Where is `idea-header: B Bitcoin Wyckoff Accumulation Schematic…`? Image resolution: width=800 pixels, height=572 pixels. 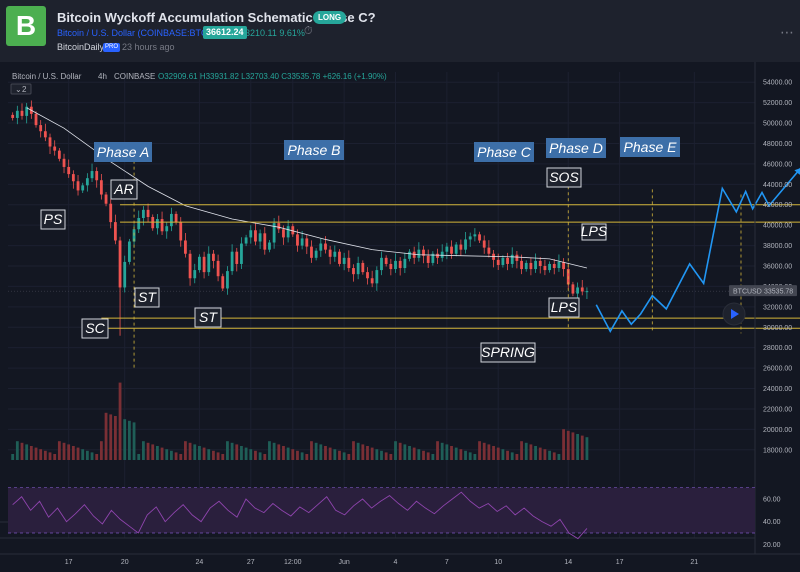 idea-header: B Bitcoin Wyckoff Accumulation Schematic… is located at coordinates (400, 31).